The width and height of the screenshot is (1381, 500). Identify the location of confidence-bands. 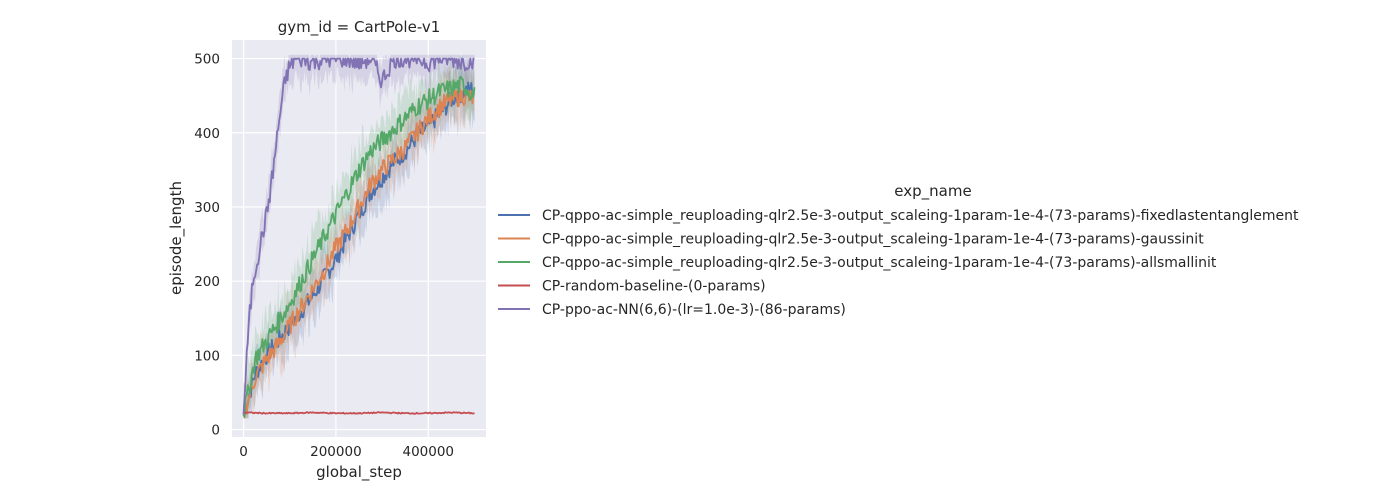
(359, 236).